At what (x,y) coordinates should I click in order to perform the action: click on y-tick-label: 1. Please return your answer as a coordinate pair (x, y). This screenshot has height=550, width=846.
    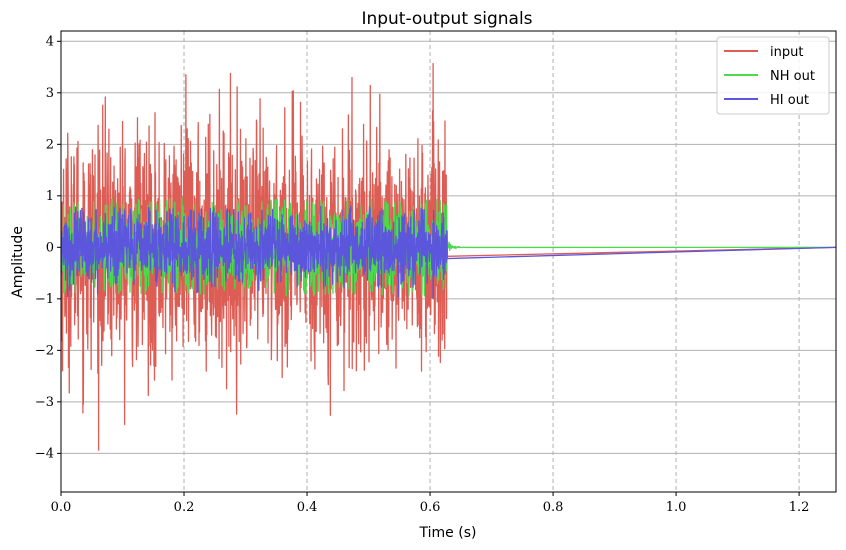
    Looking at the image, I should click on (50, 196).